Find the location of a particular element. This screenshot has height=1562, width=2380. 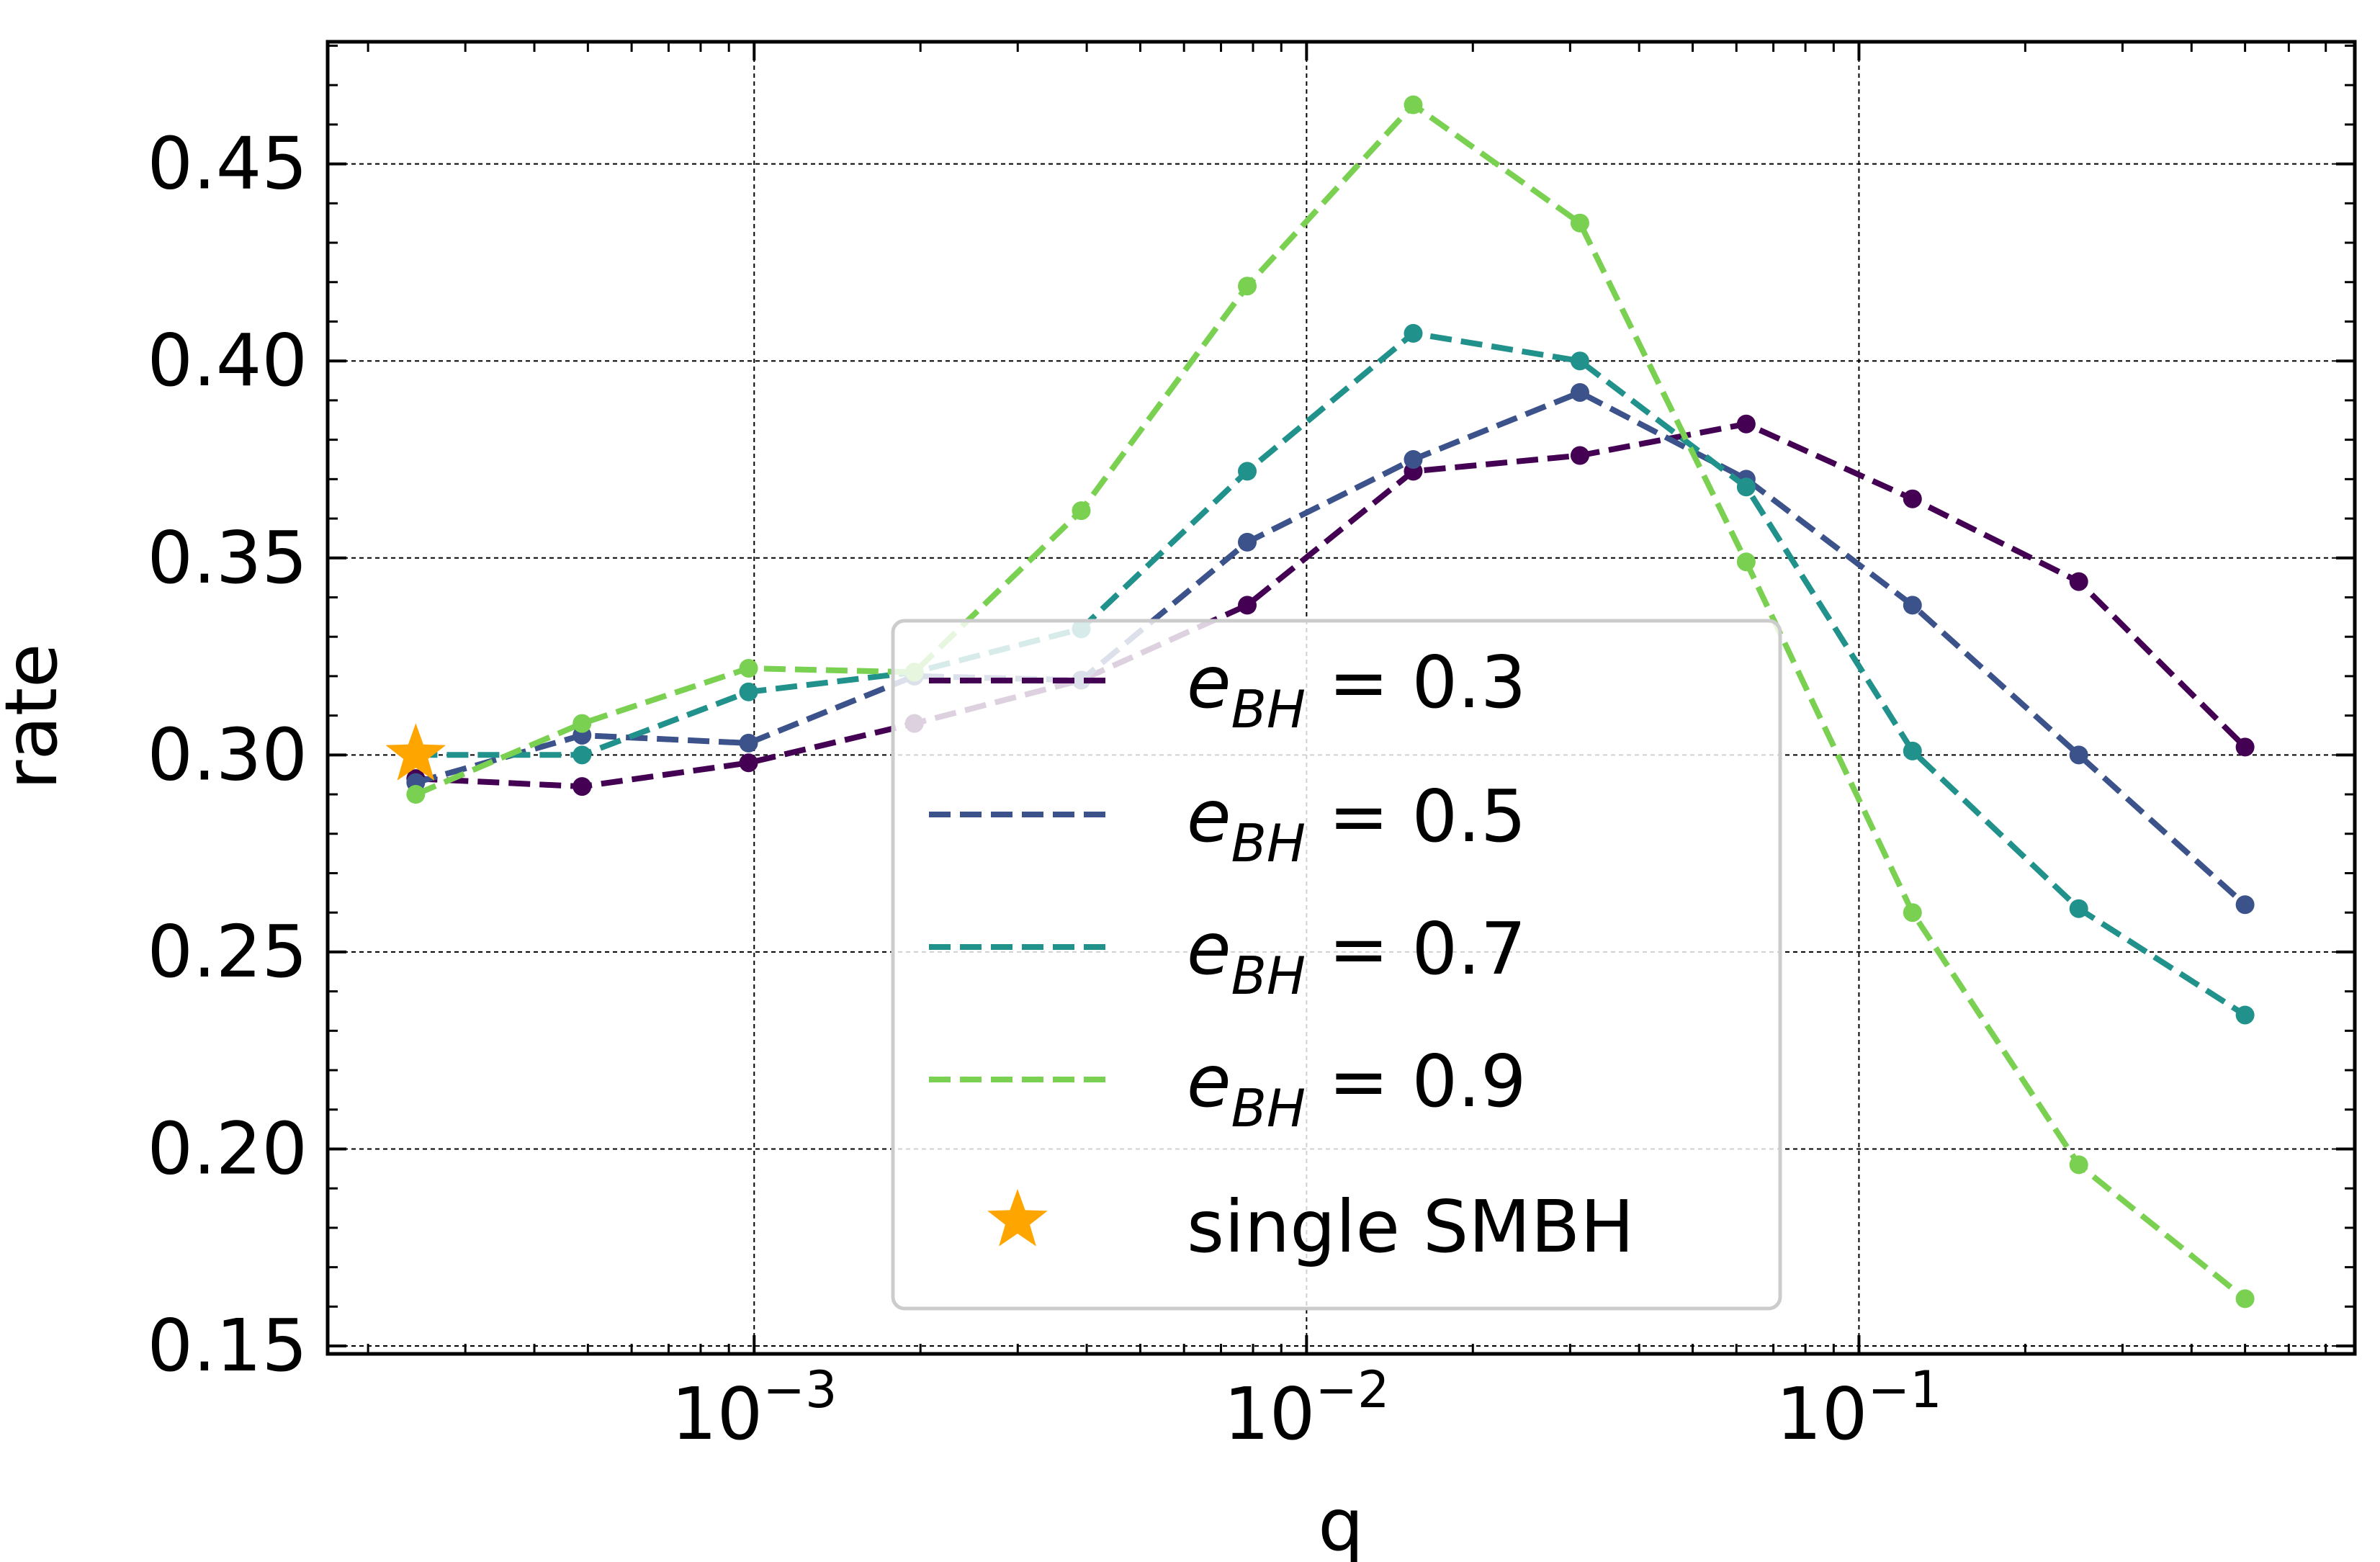

x-tick-label: 10⁻² is located at coordinates (1306, 1408).